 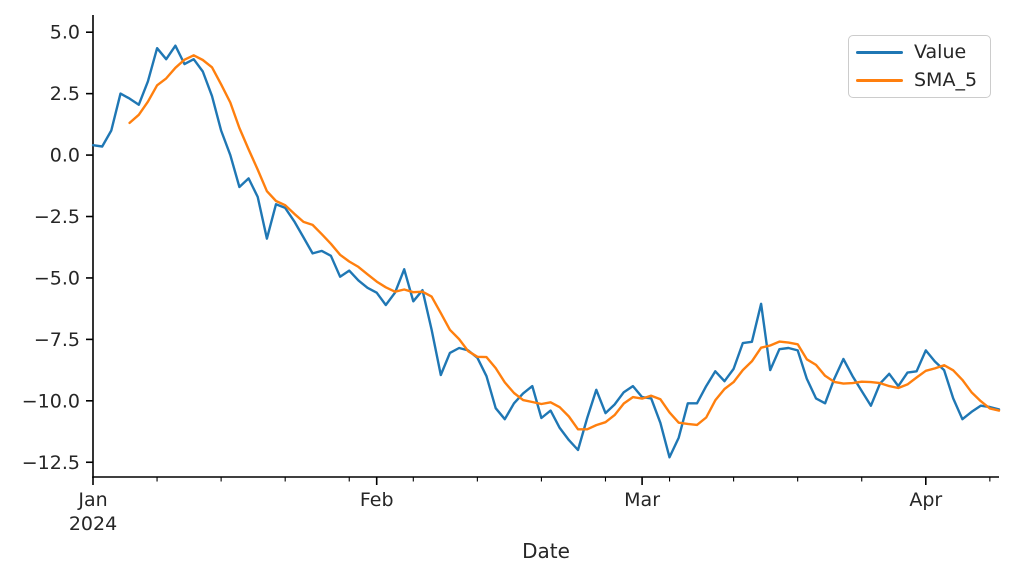 What do you see at coordinates (57, 278) in the screenshot?
I see `svg-text: −5.0` at bounding box center [57, 278].